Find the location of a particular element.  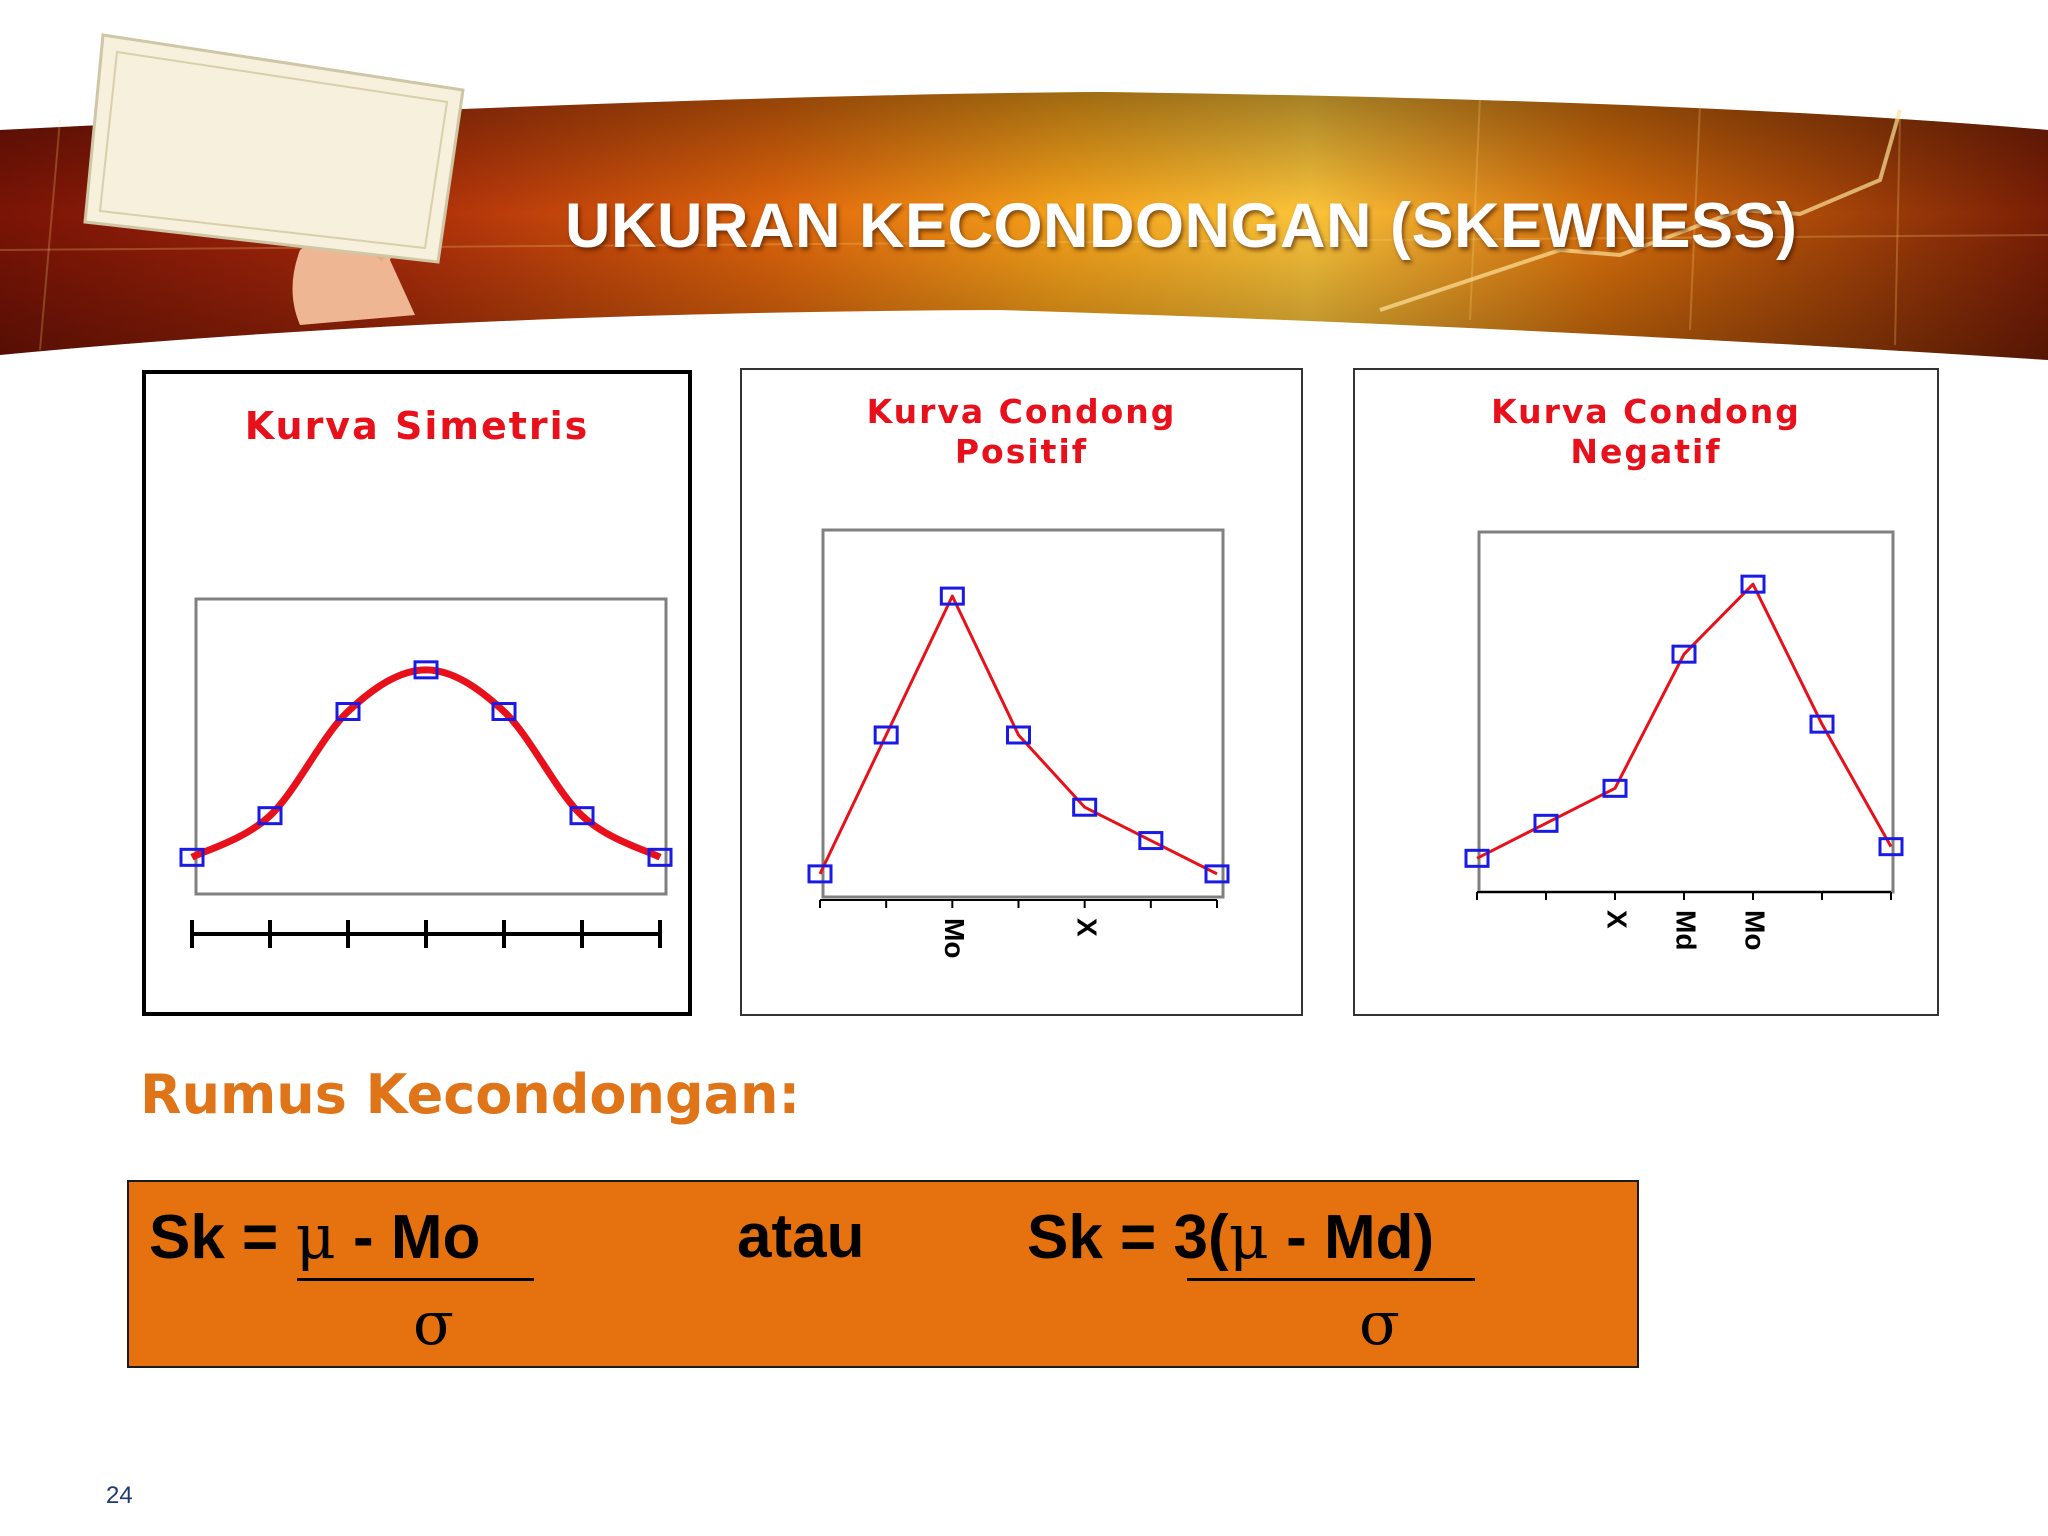

chart-title: Kurva Simetris is located at coordinates (417, 427).